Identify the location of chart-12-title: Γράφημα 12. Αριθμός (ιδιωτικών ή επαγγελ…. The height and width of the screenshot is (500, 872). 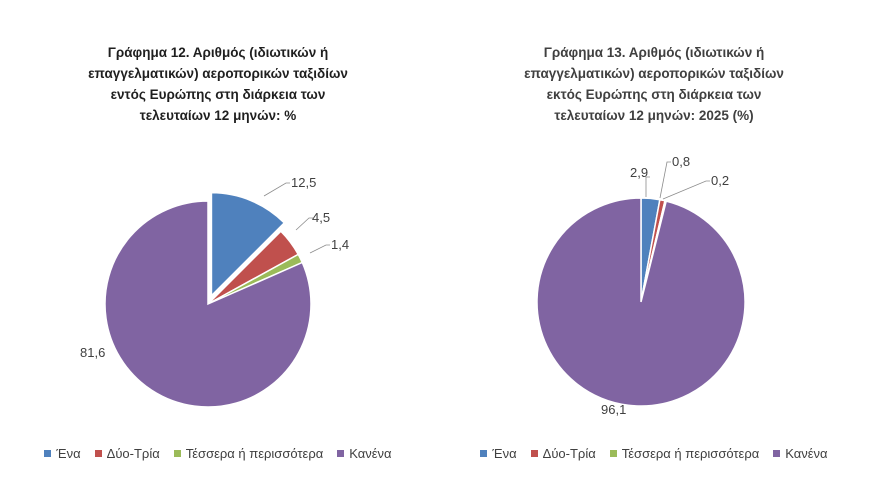
(218, 84).